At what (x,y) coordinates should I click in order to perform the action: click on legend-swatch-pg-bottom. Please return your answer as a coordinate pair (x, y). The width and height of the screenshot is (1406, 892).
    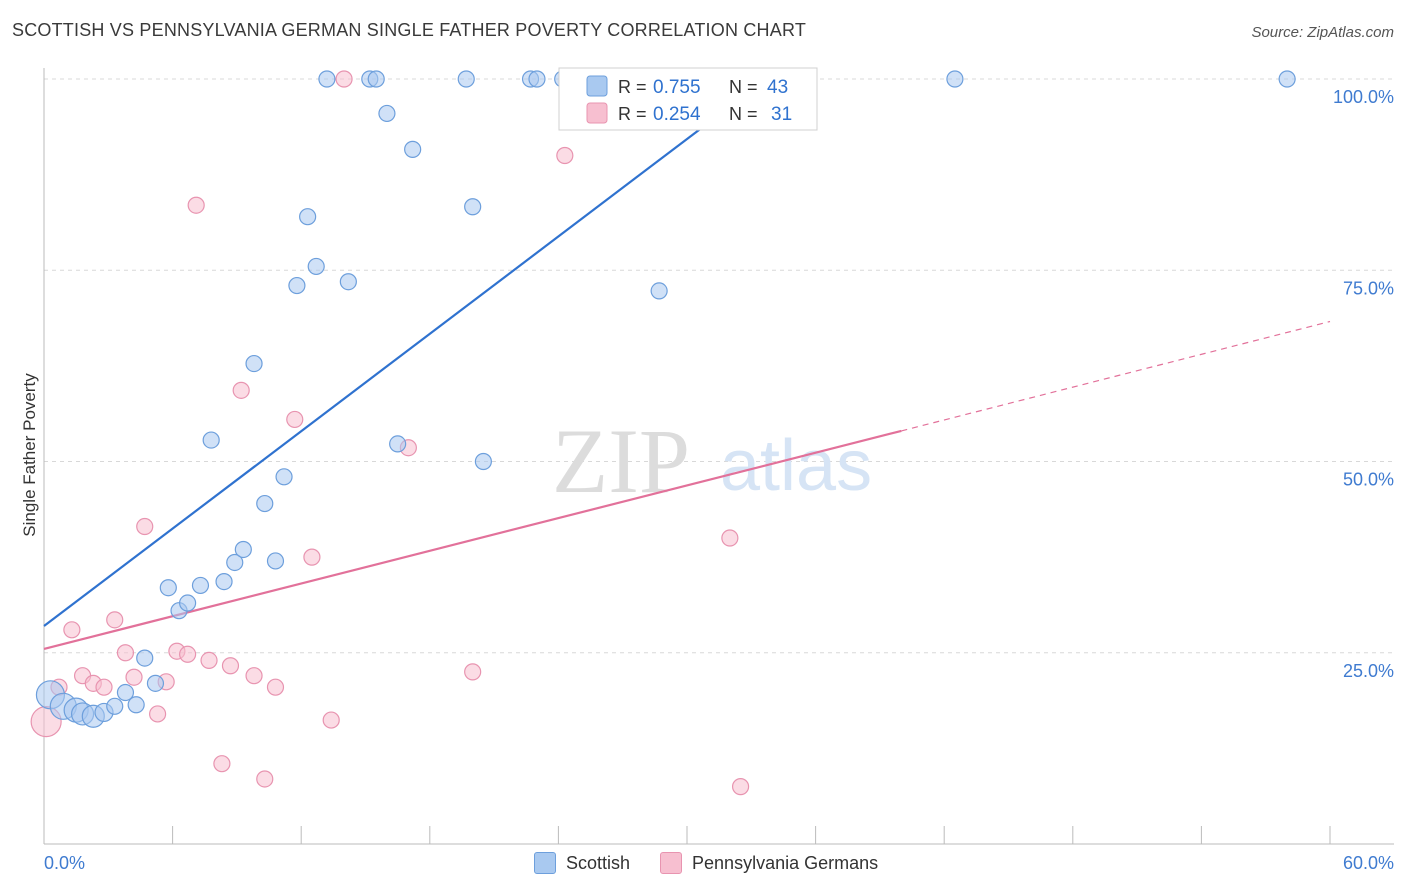
    Looking at the image, I should click on (671, 863).